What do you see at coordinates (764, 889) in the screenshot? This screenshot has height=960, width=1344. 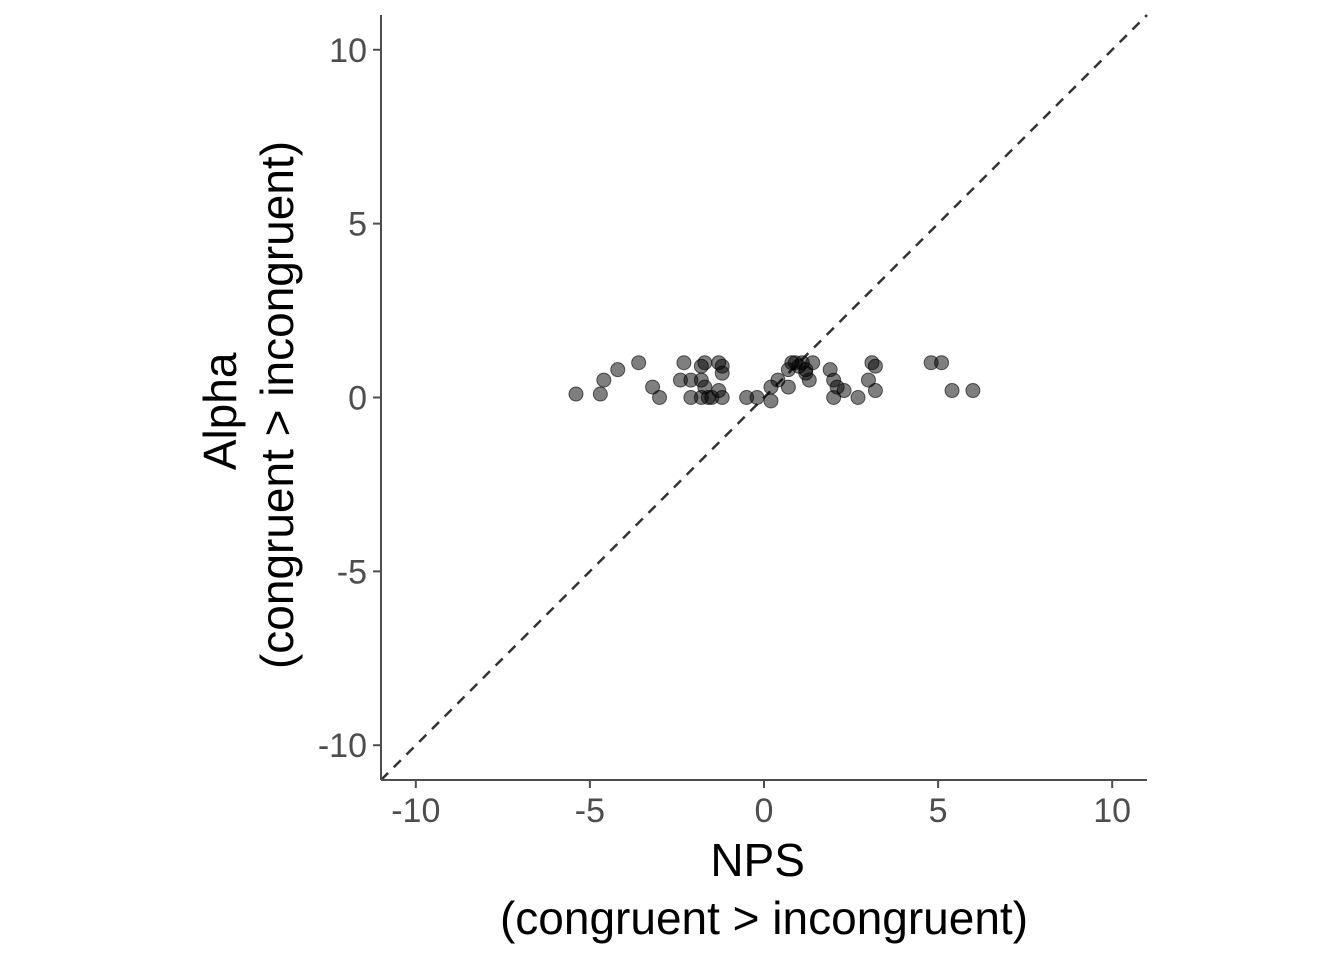 I see `x-axis-title: NPS (congruent > incongruent)` at bounding box center [764, 889].